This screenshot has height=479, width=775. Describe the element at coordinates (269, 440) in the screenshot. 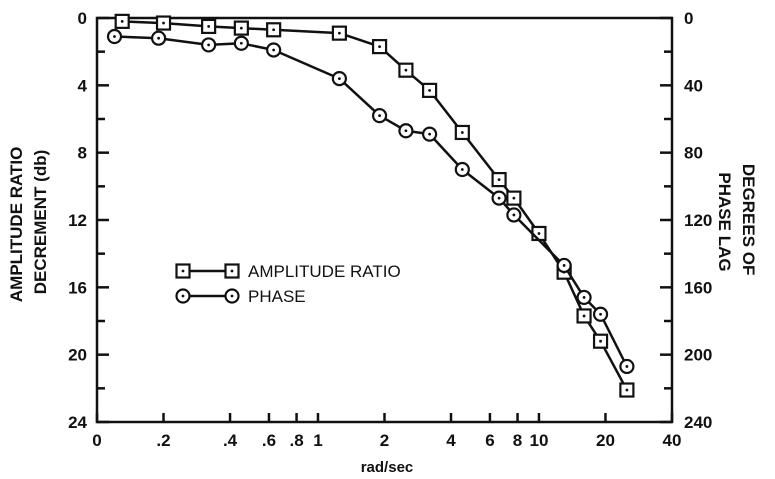

I see `x-tick-label: .6` at that location.